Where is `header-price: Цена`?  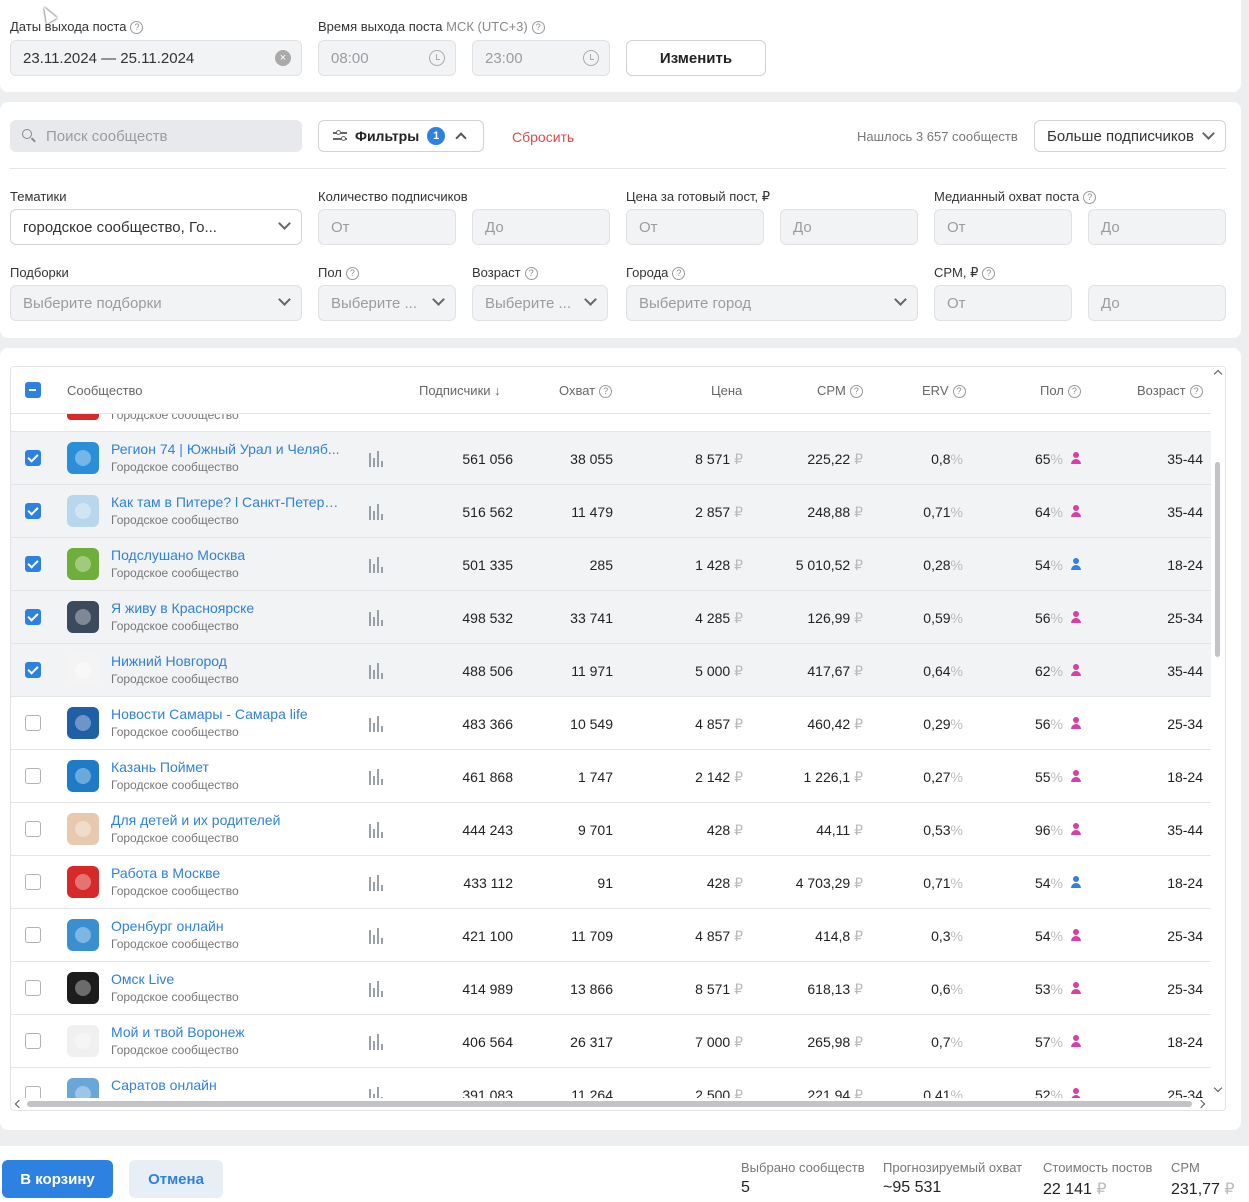 header-price: Цена is located at coordinates (727, 390).